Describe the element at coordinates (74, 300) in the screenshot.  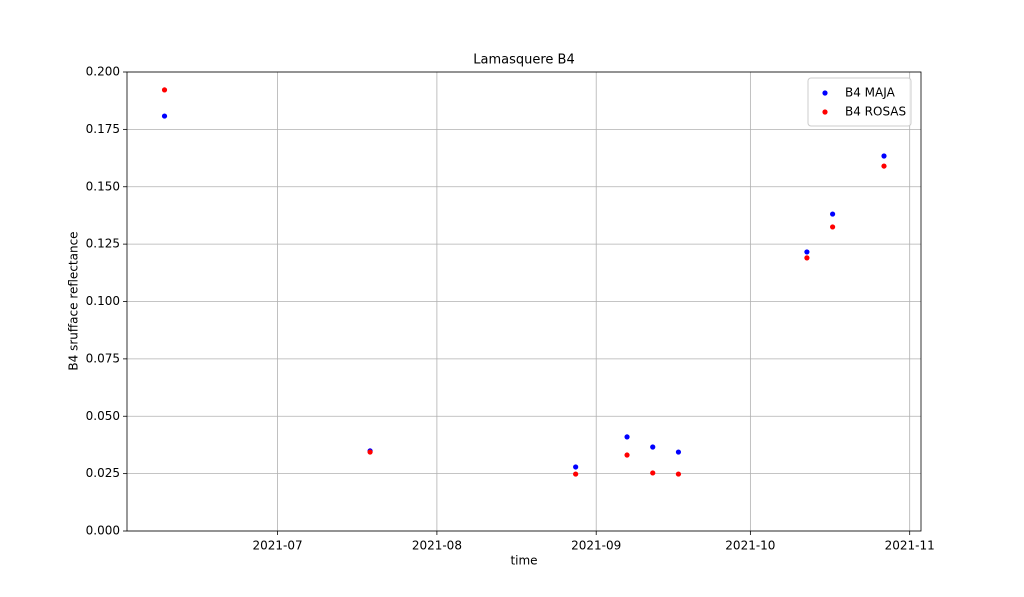
I see `y-axis-label: B4 srufface reflectance` at that location.